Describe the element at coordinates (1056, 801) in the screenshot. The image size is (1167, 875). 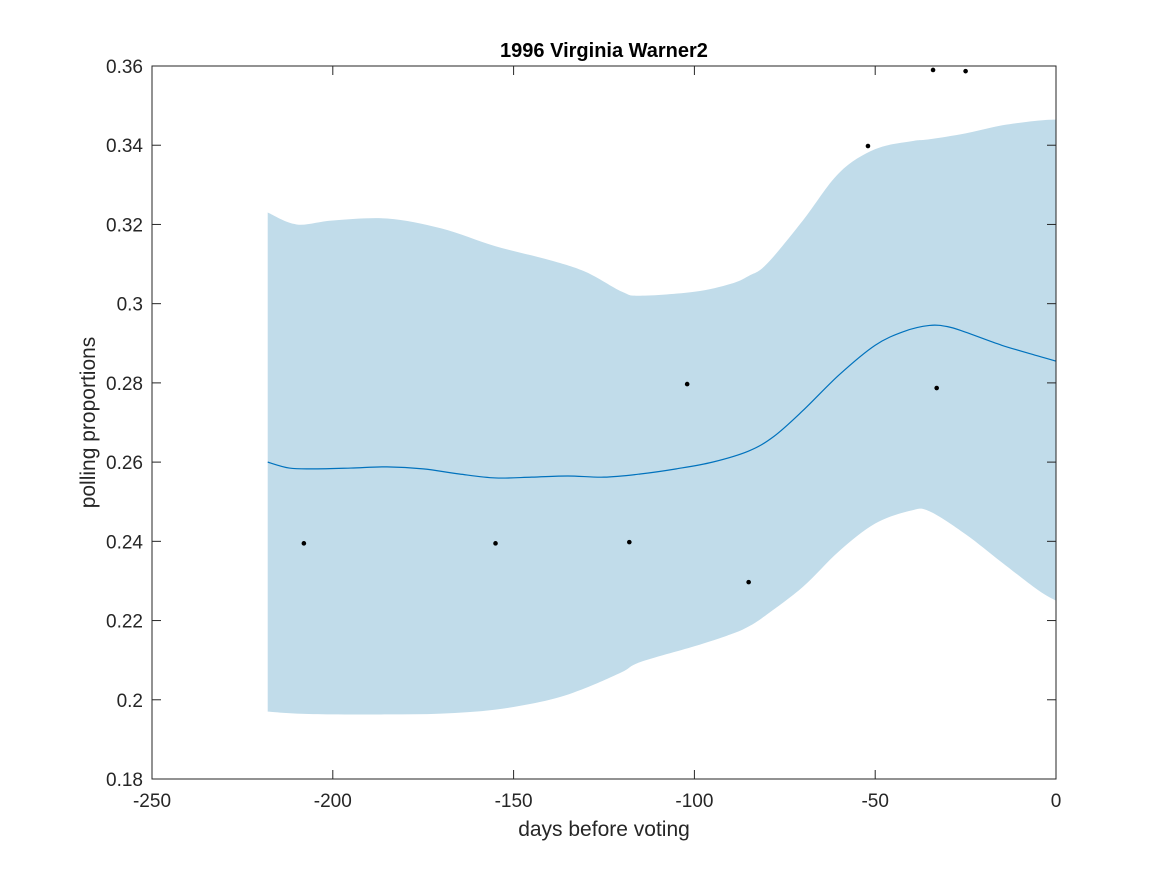
I see `x-tick-label: 0` at that location.